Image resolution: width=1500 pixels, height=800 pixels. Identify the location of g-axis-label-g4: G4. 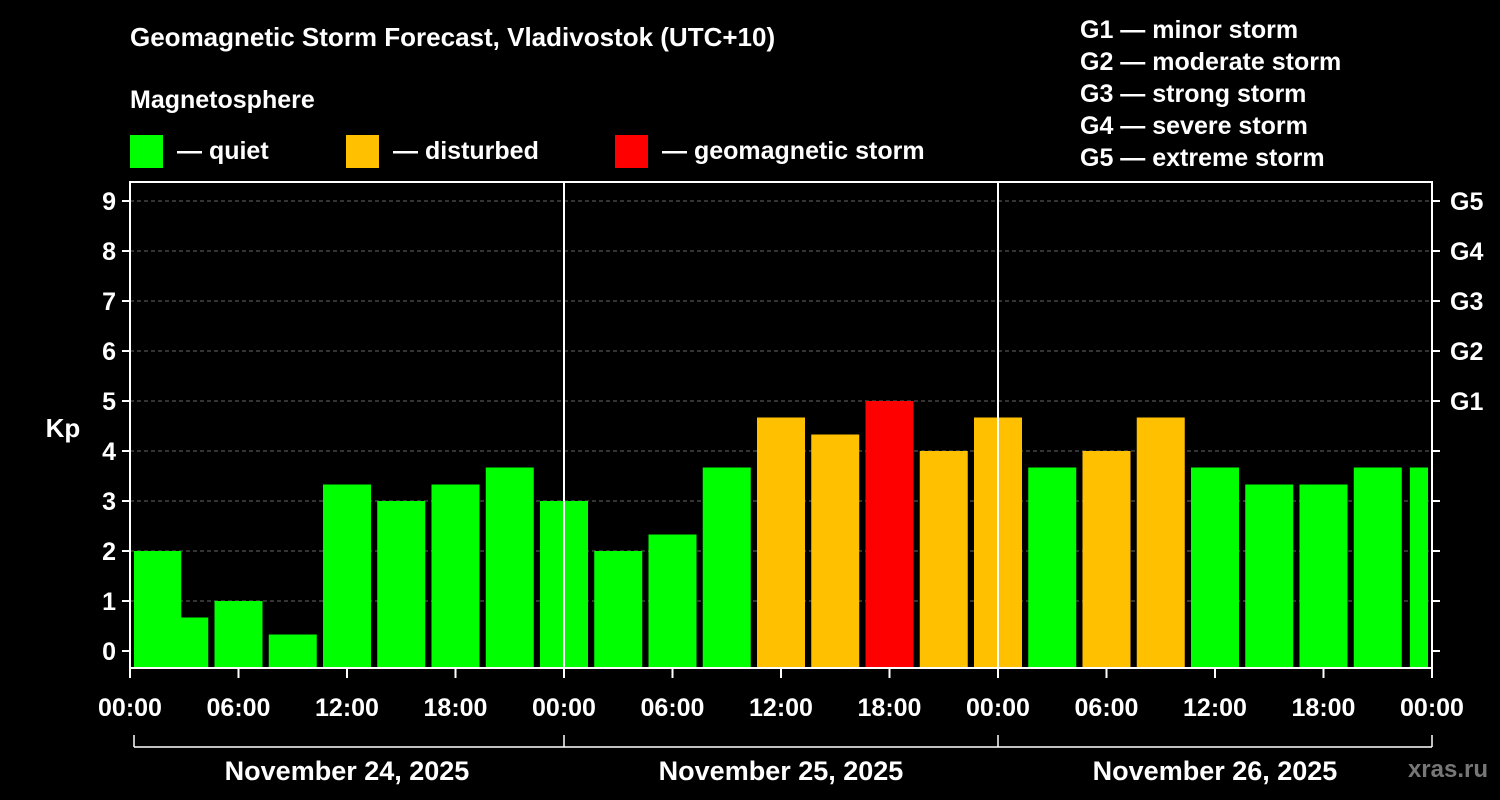
(1466, 252).